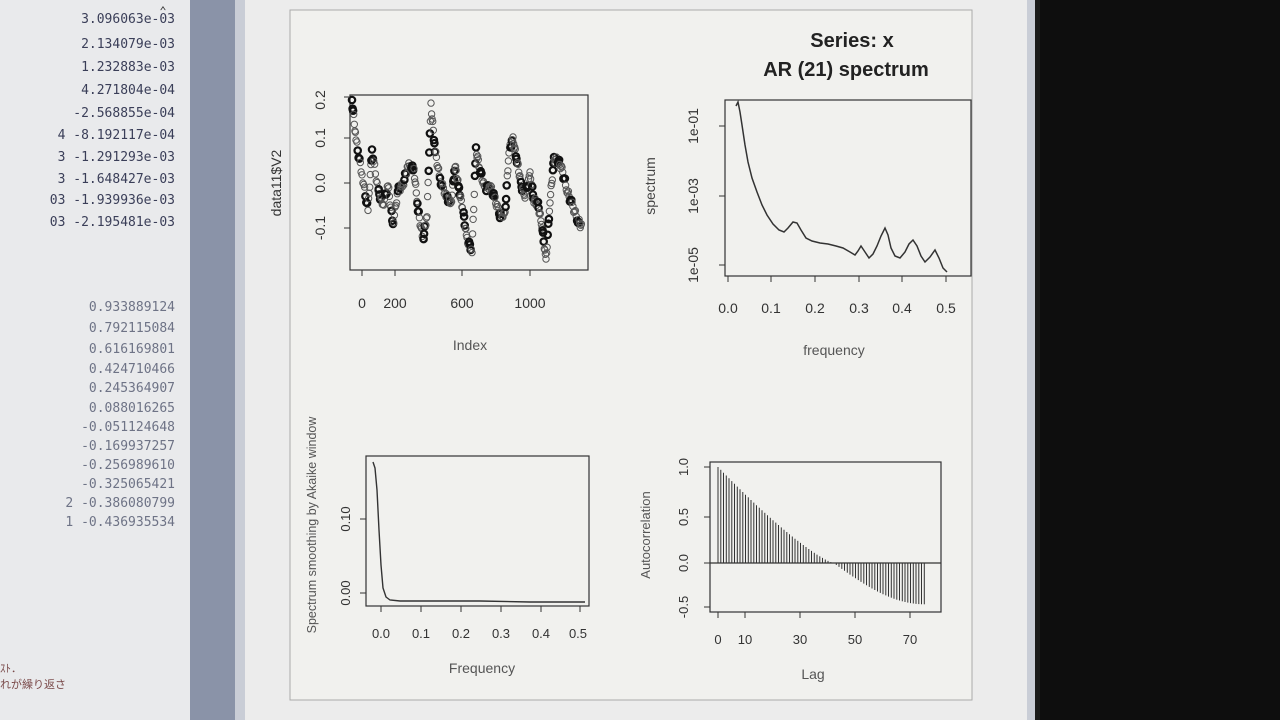 This screenshot has width=1280, height=720. Describe the element at coordinates (33, 684) in the screenshot. I see `console-line: れが繰り返さ` at that location.